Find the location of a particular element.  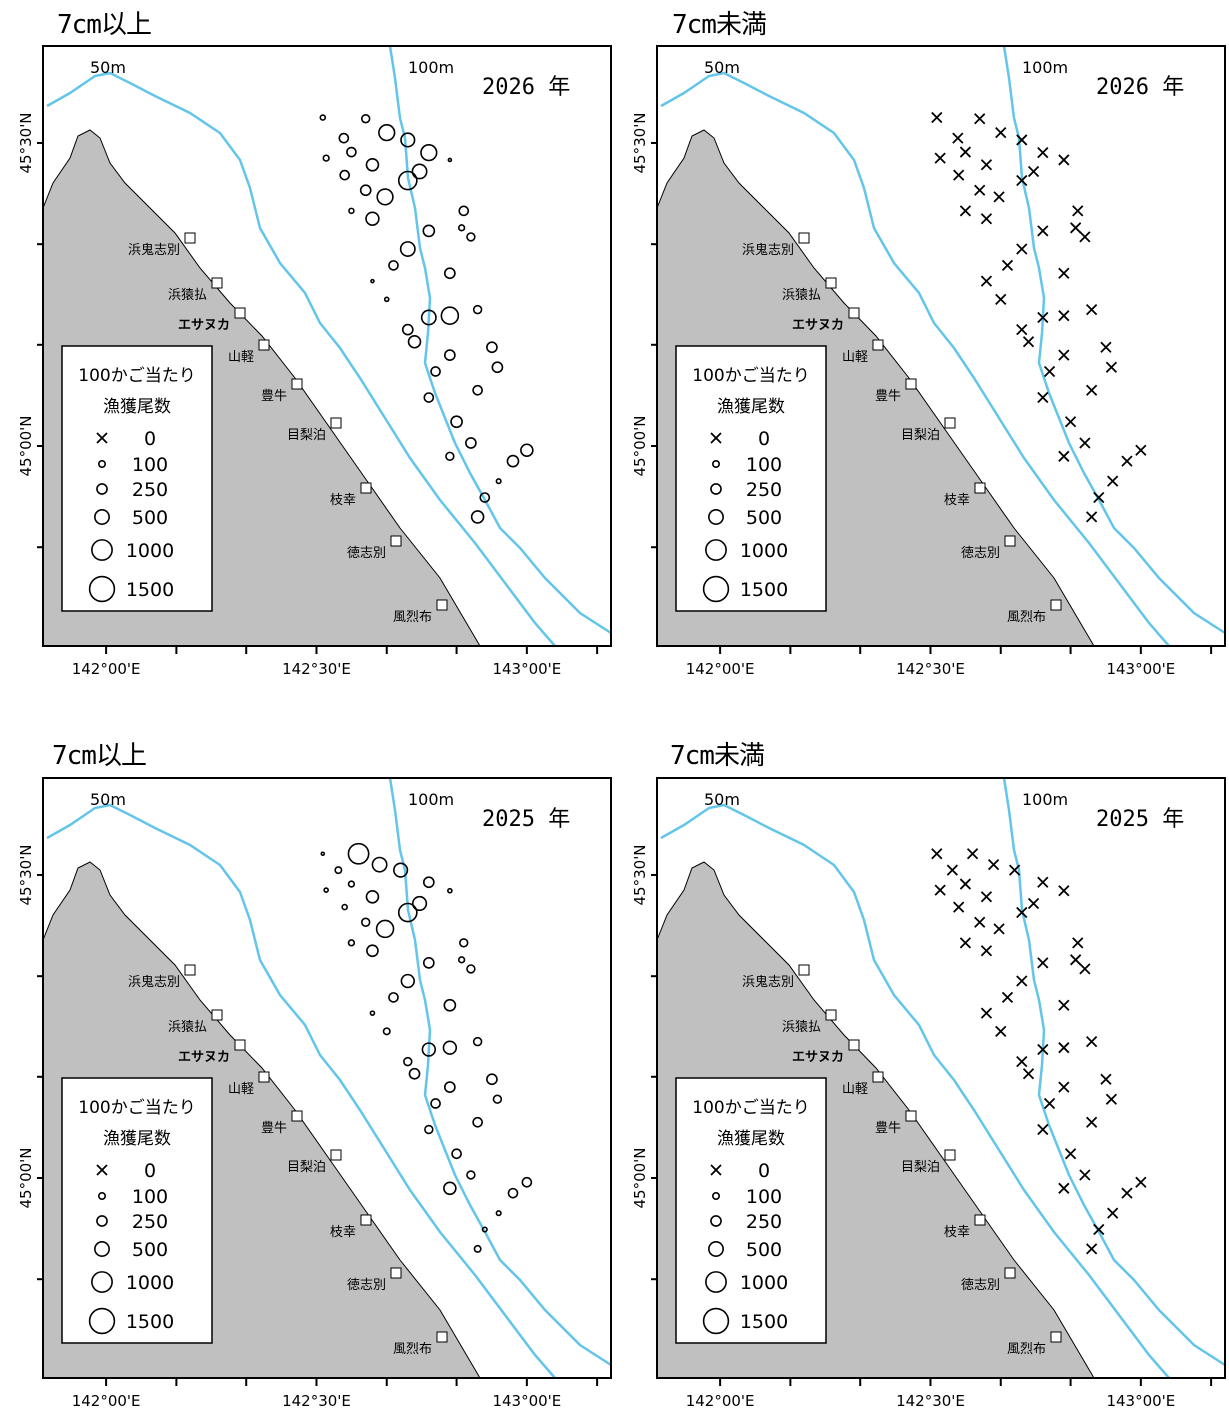

place-label: 風烈布 is located at coordinates (412, 617).